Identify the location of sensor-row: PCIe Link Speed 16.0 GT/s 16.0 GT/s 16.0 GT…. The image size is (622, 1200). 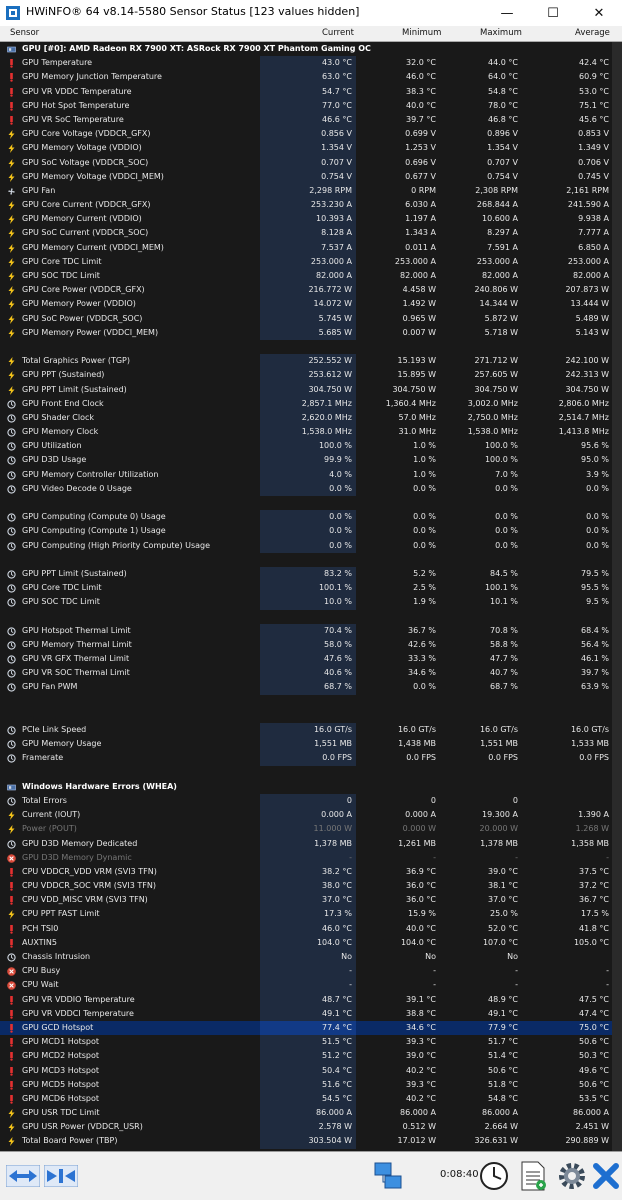
(311, 730).